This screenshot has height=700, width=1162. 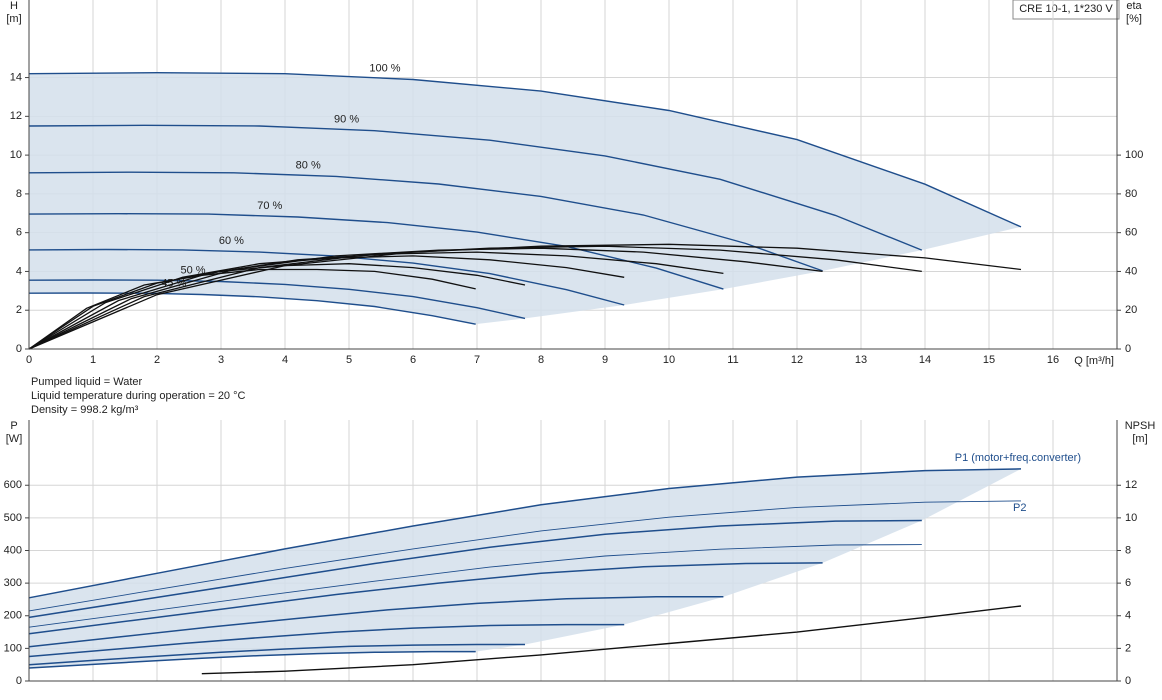 What do you see at coordinates (87, 382) in the screenshot?
I see `annotation: Pumped liquid = Water` at bounding box center [87, 382].